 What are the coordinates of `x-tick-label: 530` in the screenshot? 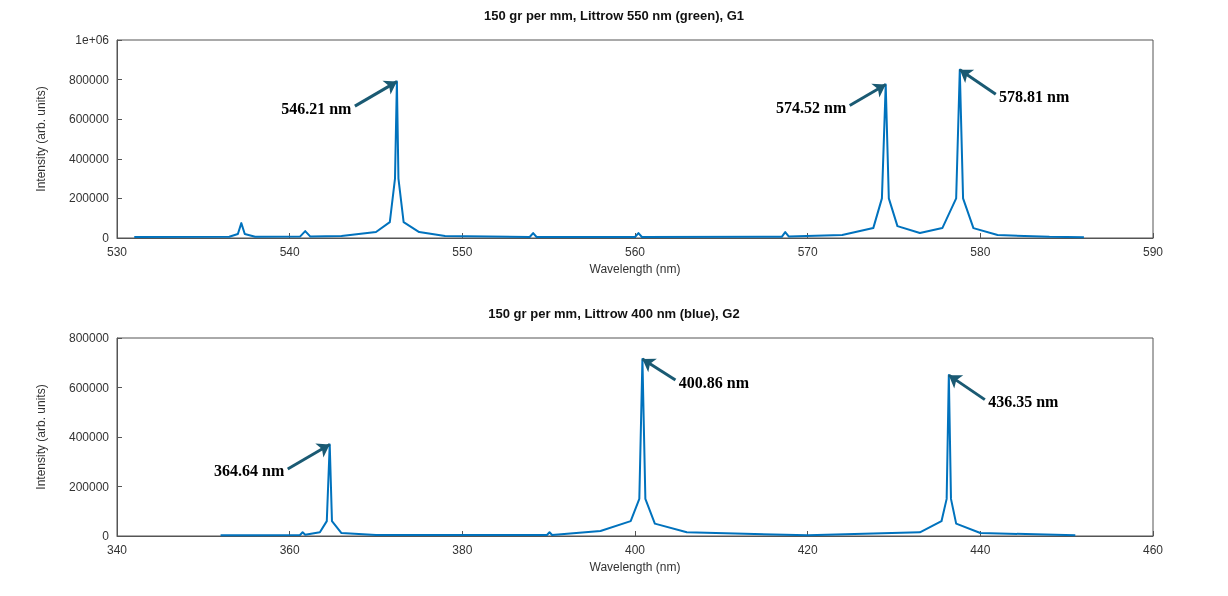 It's located at (117, 252).